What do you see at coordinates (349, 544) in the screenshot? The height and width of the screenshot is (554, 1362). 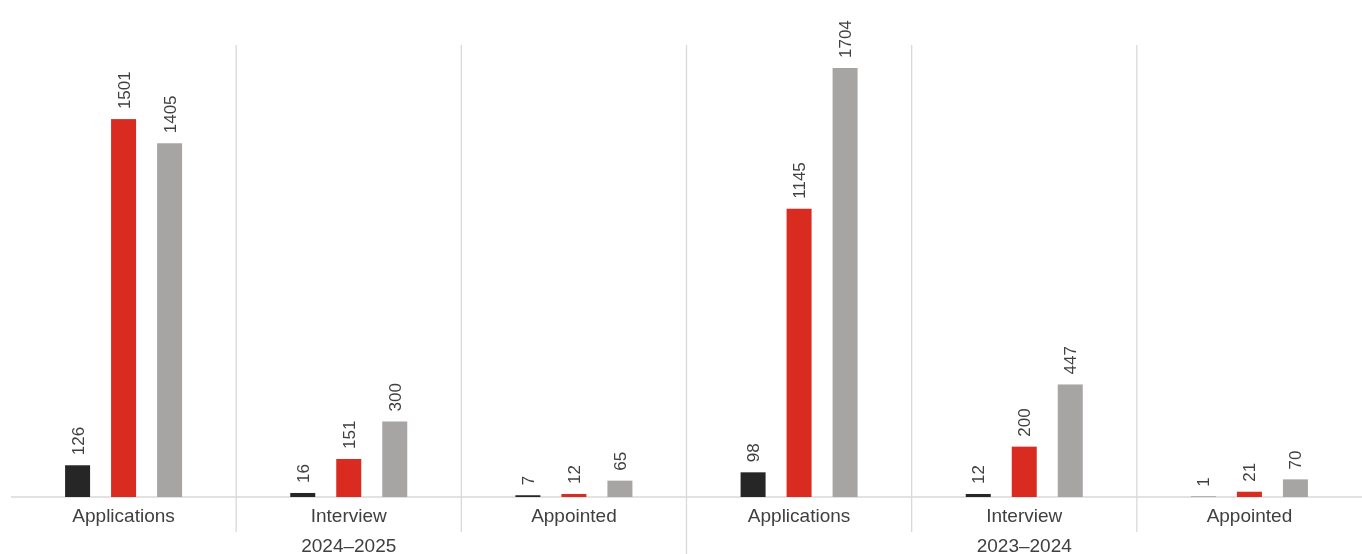 I see `text: 2024–2025` at bounding box center [349, 544].